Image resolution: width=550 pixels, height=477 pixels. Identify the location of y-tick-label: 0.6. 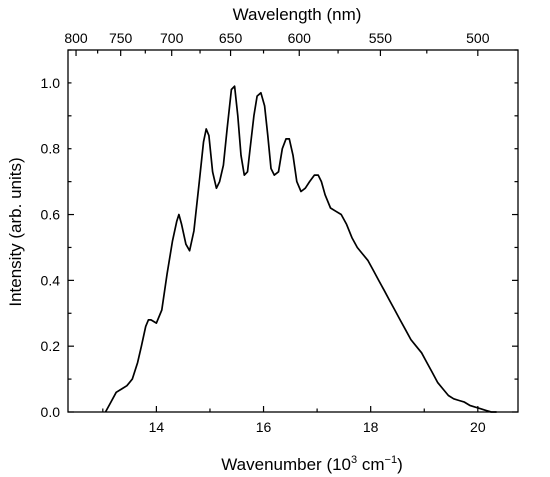
(51, 215).